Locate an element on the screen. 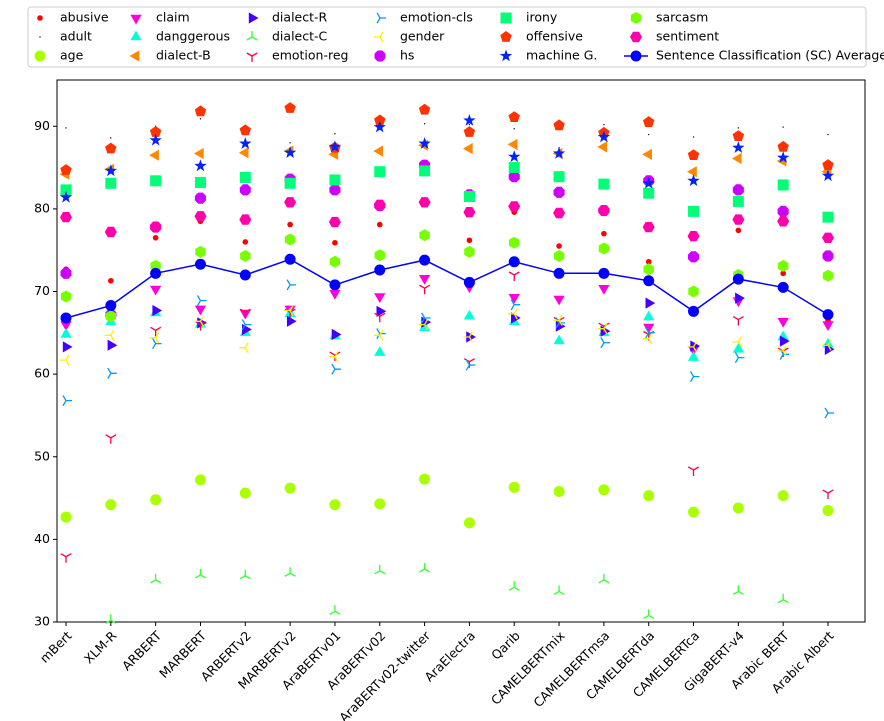  y-tick-label: 70 is located at coordinates (42, 290).